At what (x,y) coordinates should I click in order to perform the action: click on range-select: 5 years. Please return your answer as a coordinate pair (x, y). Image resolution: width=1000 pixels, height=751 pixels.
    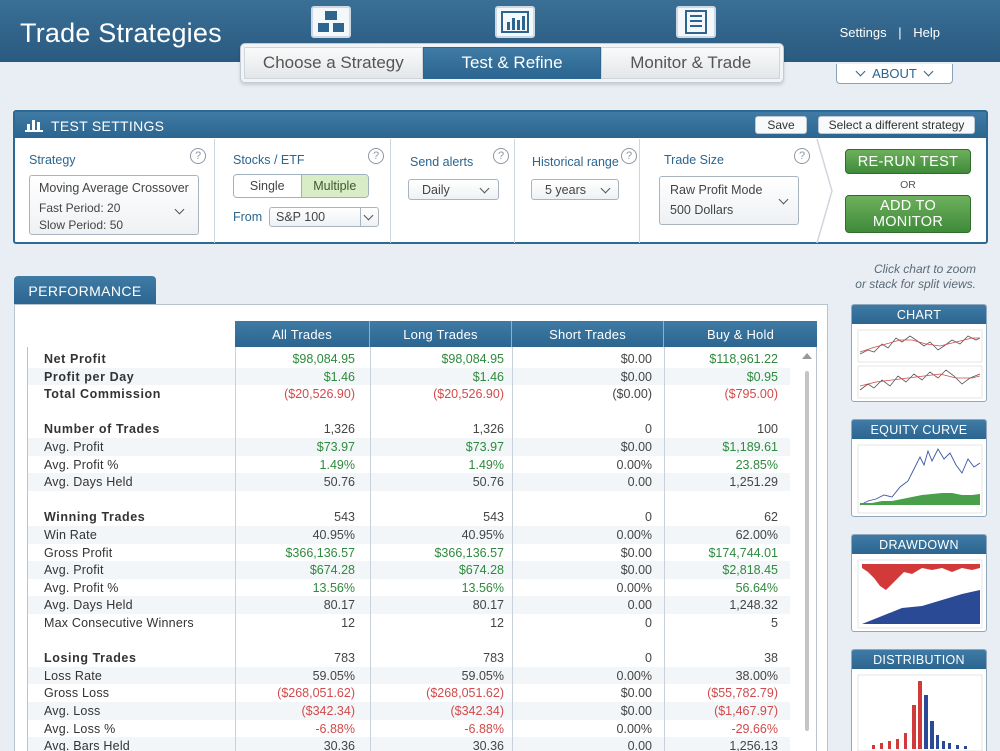
    Looking at the image, I should click on (575, 189).